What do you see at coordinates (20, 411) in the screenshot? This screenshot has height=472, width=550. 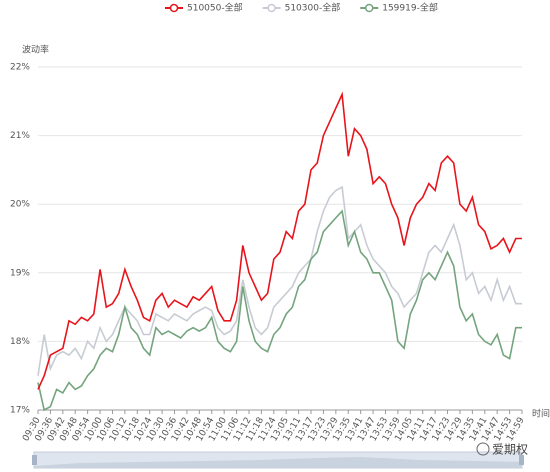 I see `y-tick-label: 17%` at bounding box center [20, 411].